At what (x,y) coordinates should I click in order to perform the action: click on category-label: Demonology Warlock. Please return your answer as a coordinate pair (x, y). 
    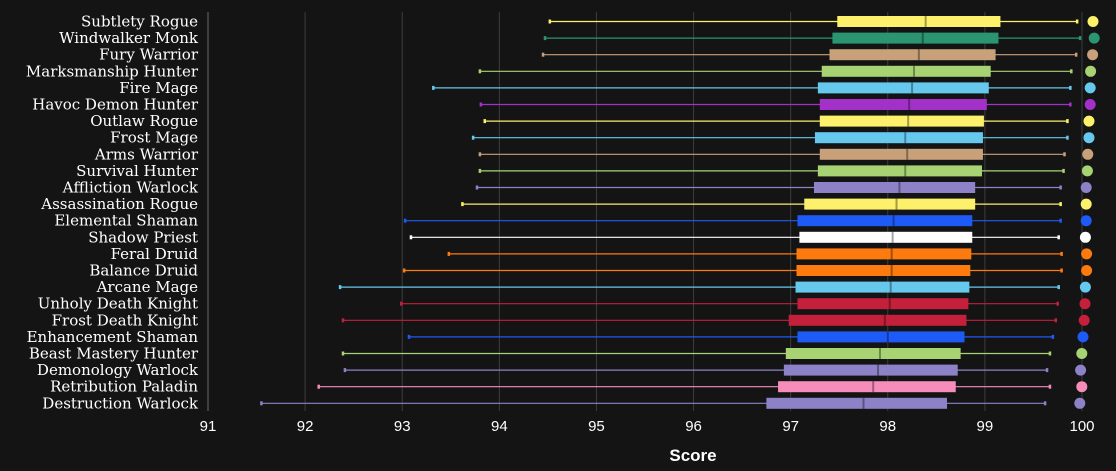
    Looking at the image, I should click on (118, 370).